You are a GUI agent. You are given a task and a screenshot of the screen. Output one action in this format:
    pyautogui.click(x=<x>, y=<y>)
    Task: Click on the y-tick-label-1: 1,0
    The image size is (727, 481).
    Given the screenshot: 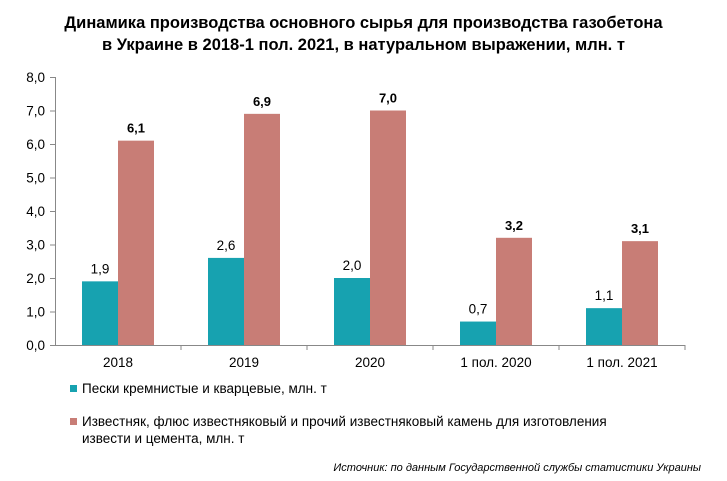 What is the action you would take?
    pyautogui.click(x=35, y=312)
    